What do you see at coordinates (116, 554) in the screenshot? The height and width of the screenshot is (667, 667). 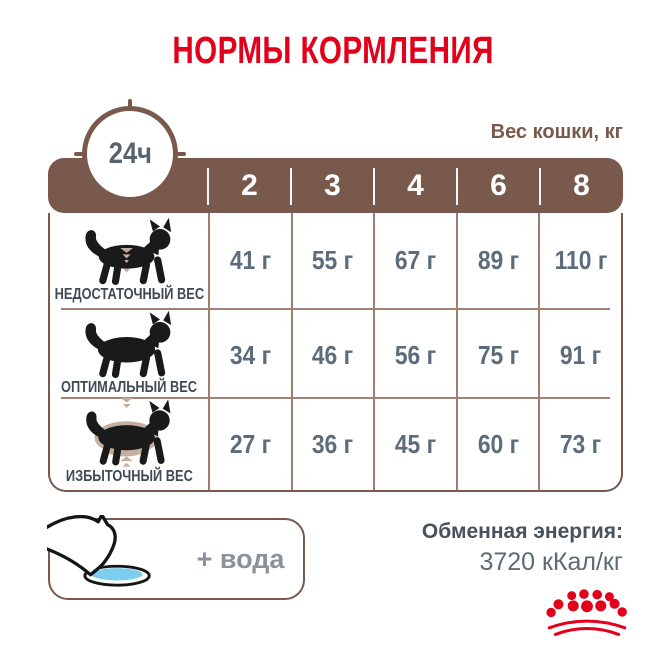 I see `cat-drinking-water-icon` at bounding box center [116, 554].